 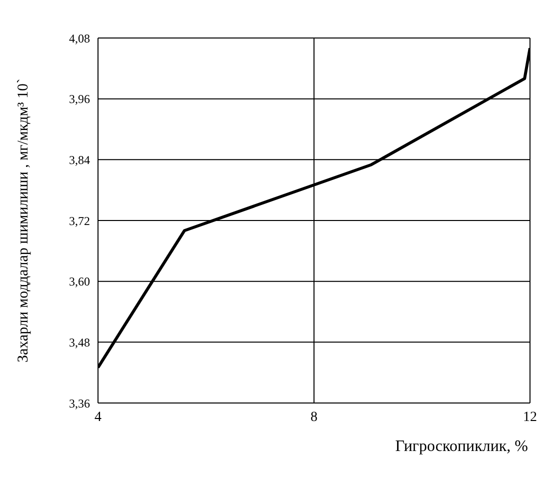 What do you see at coordinates (23, 220) in the screenshot?
I see `y-axis-title: Захарли моддалар шимилиши , мг/мкдм³ 10`` at bounding box center [23, 220].